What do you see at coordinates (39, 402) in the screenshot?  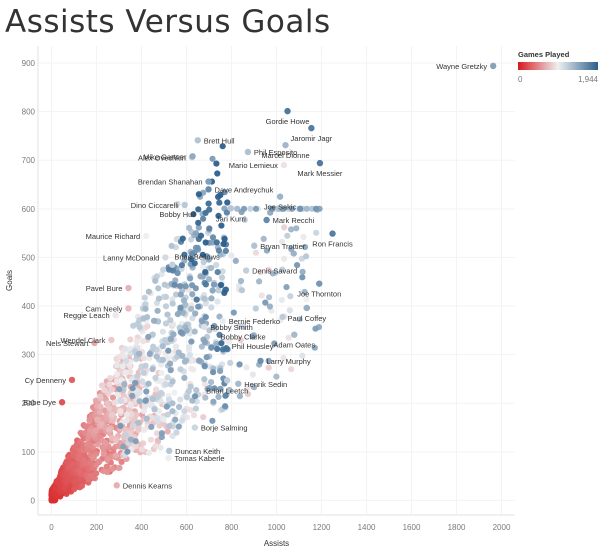 I see `player-label: Babe Dye` at bounding box center [39, 402].